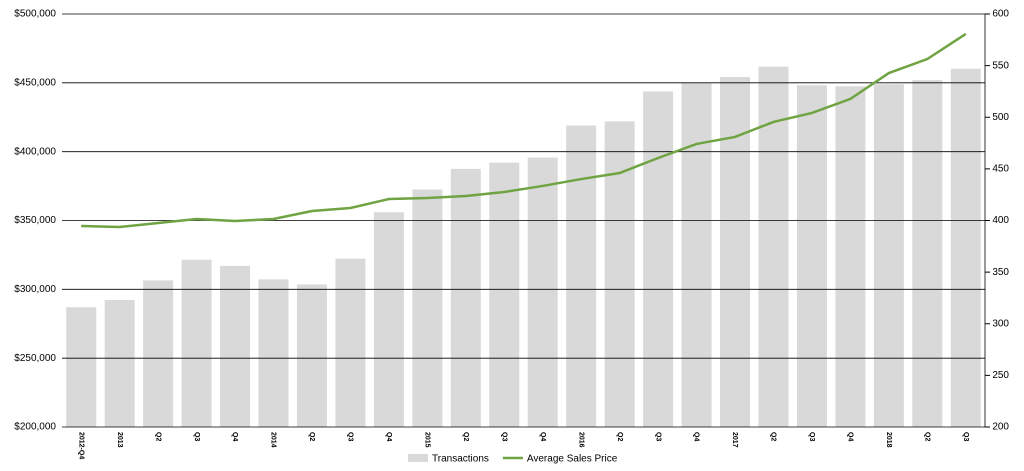  Describe the element at coordinates (734, 440) in the screenshot. I see `x-tick-label: 2017` at that location.